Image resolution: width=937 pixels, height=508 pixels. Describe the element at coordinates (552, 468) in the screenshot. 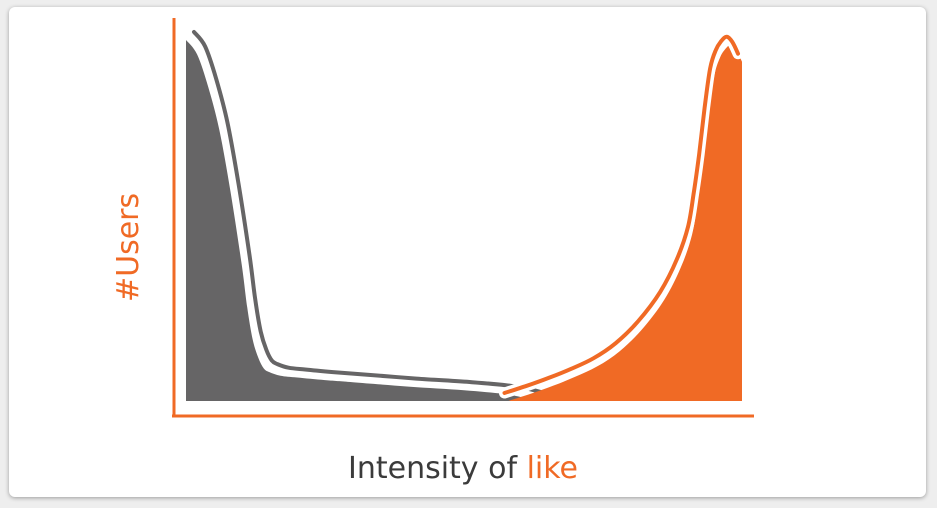

I see `x-axis-label-highlight: like` at that location.